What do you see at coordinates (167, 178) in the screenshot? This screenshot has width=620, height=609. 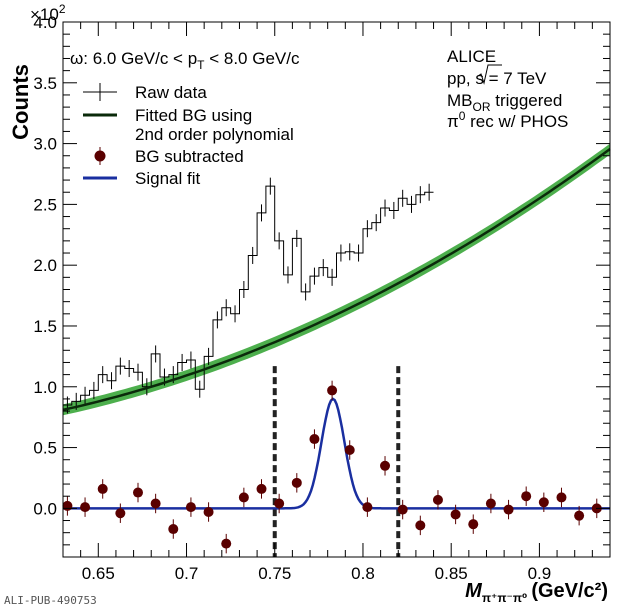 I see `legend-signal-label: Signal fit` at bounding box center [167, 178].